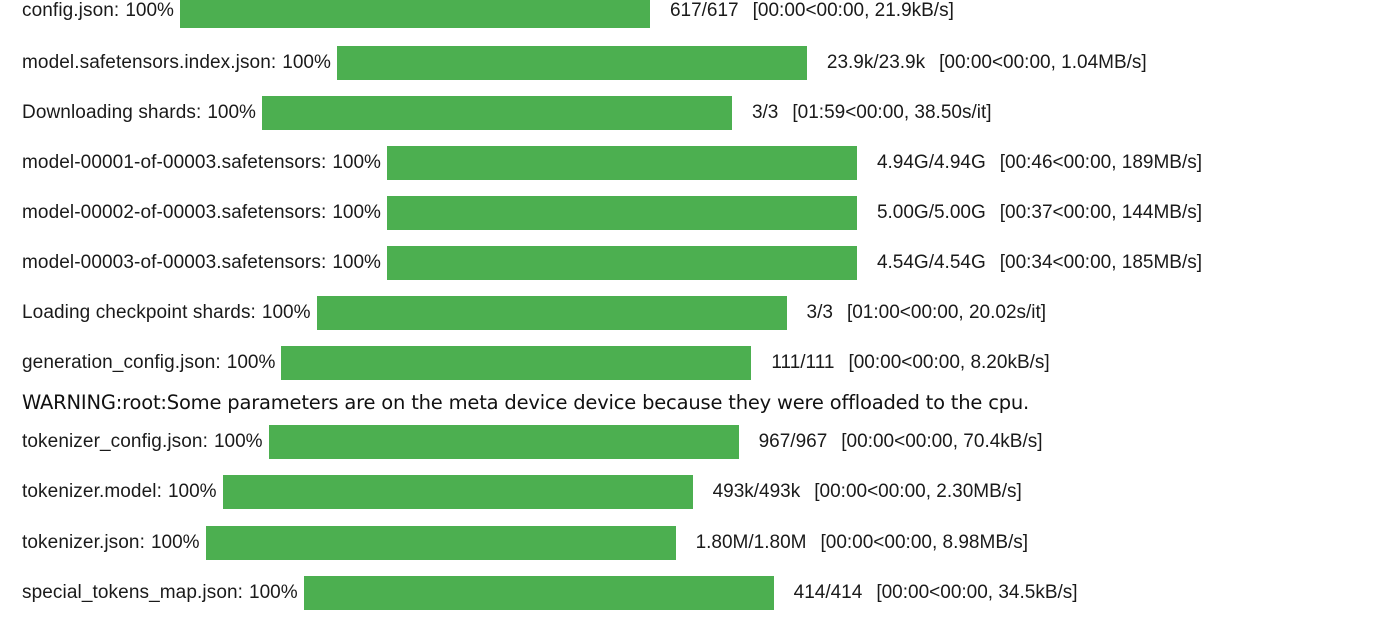  I want to click on timing-rate: [00:34<00:00, 185MB/s], so click(1101, 262).